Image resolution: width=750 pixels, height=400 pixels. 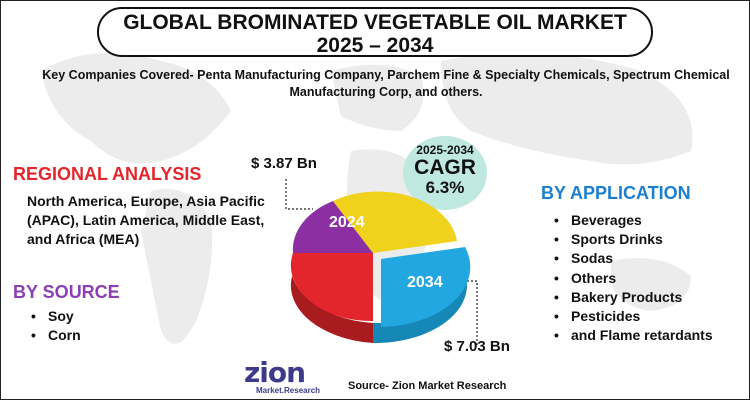 What do you see at coordinates (445, 150) in the screenshot?
I see `cagr-period: 2025-2034` at bounding box center [445, 150].